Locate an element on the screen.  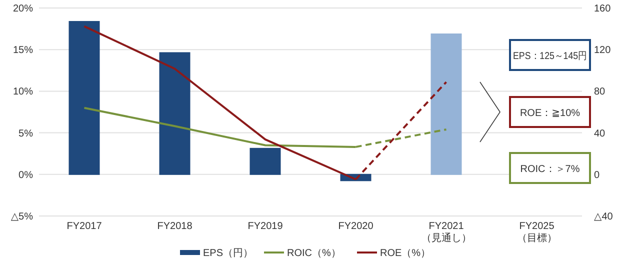
x-tick-label: FY2025 （目標） is located at coordinates (536, 232).